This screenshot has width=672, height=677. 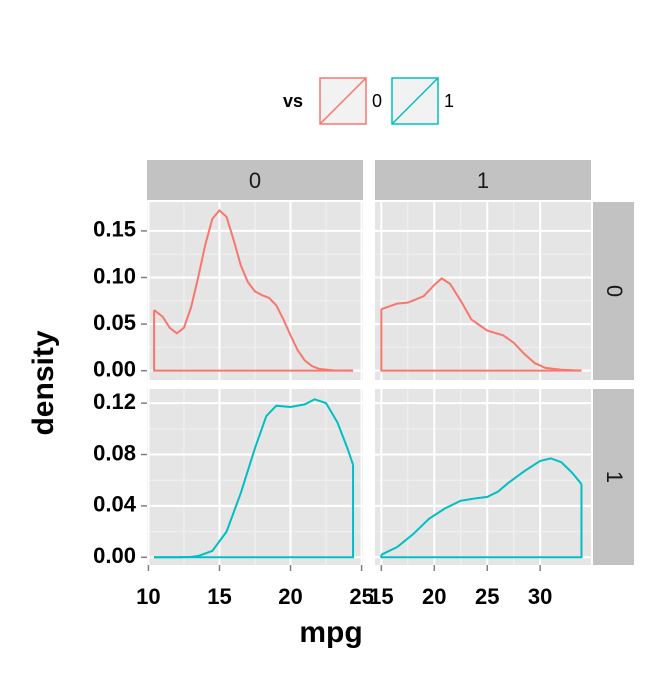 What do you see at coordinates (115, 504) in the screenshot?
I see `y-tick-label: 0.04` at bounding box center [115, 504].